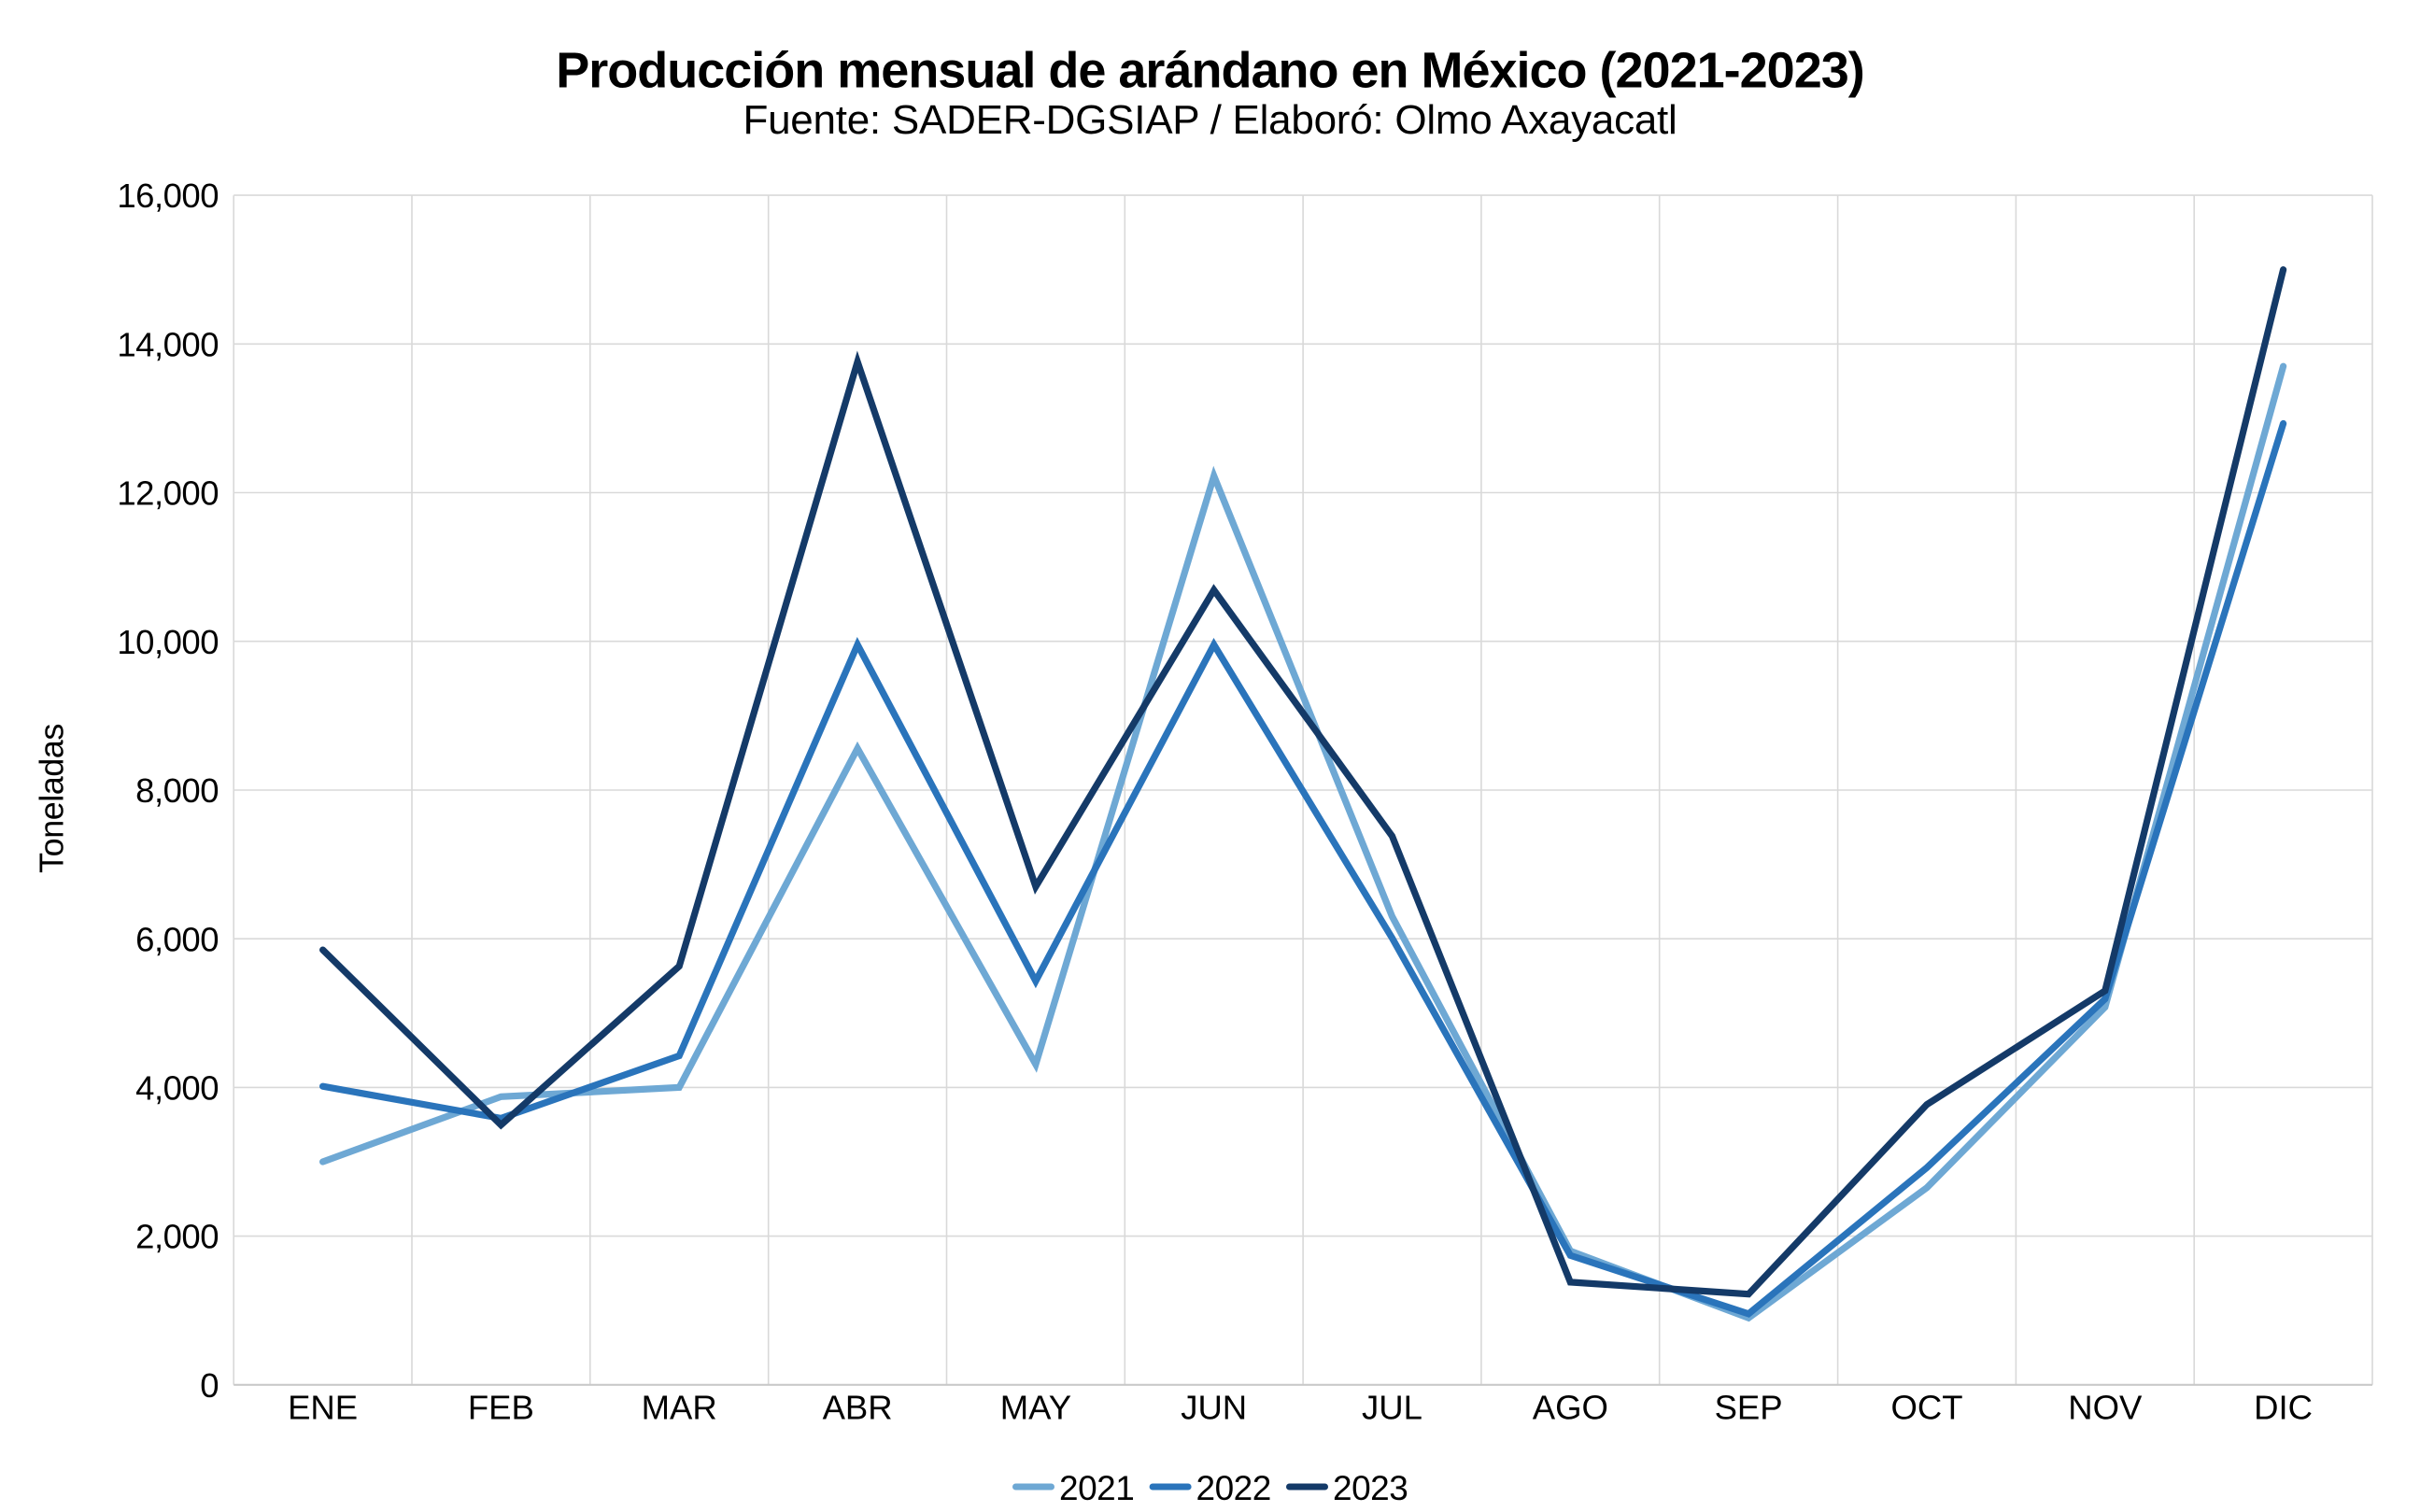  What do you see at coordinates (168, 493) in the screenshot?
I see `svg-text: 12,000` at bounding box center [168, 493].